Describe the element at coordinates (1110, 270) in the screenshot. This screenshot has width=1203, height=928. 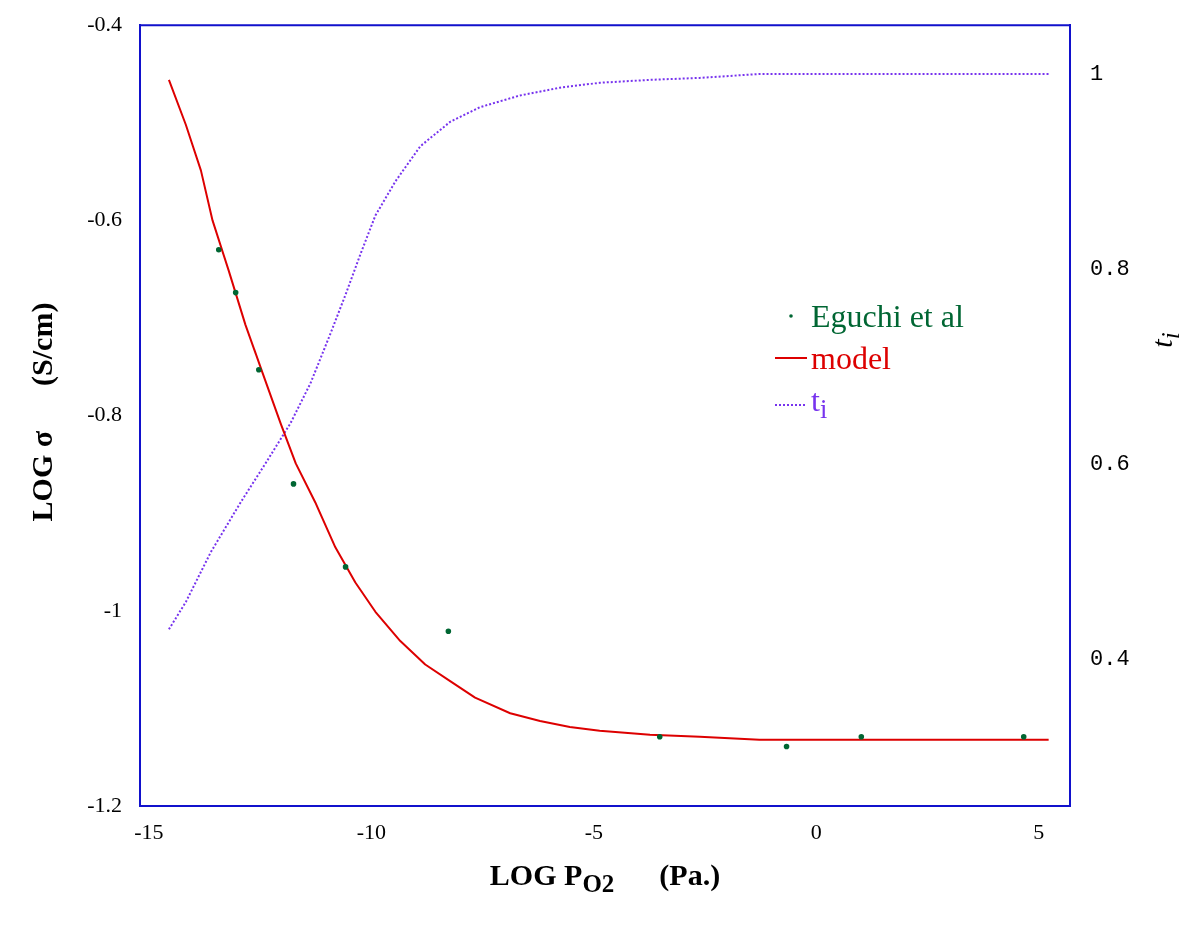
I see `y2-tick-label: 0.8` at that location.